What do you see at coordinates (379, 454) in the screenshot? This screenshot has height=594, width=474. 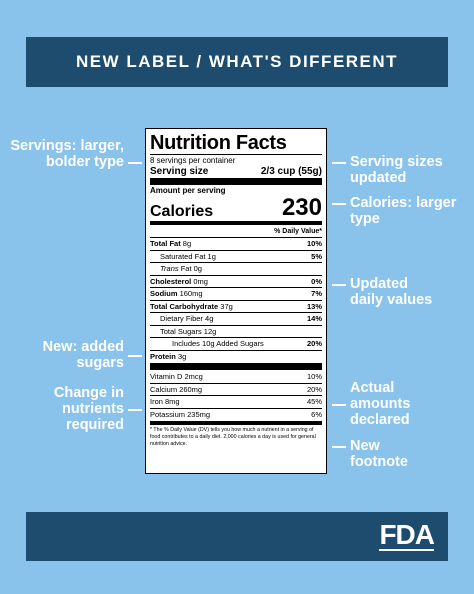 I see `callout-footnote: New footnote` at bounding box center [379, 454].